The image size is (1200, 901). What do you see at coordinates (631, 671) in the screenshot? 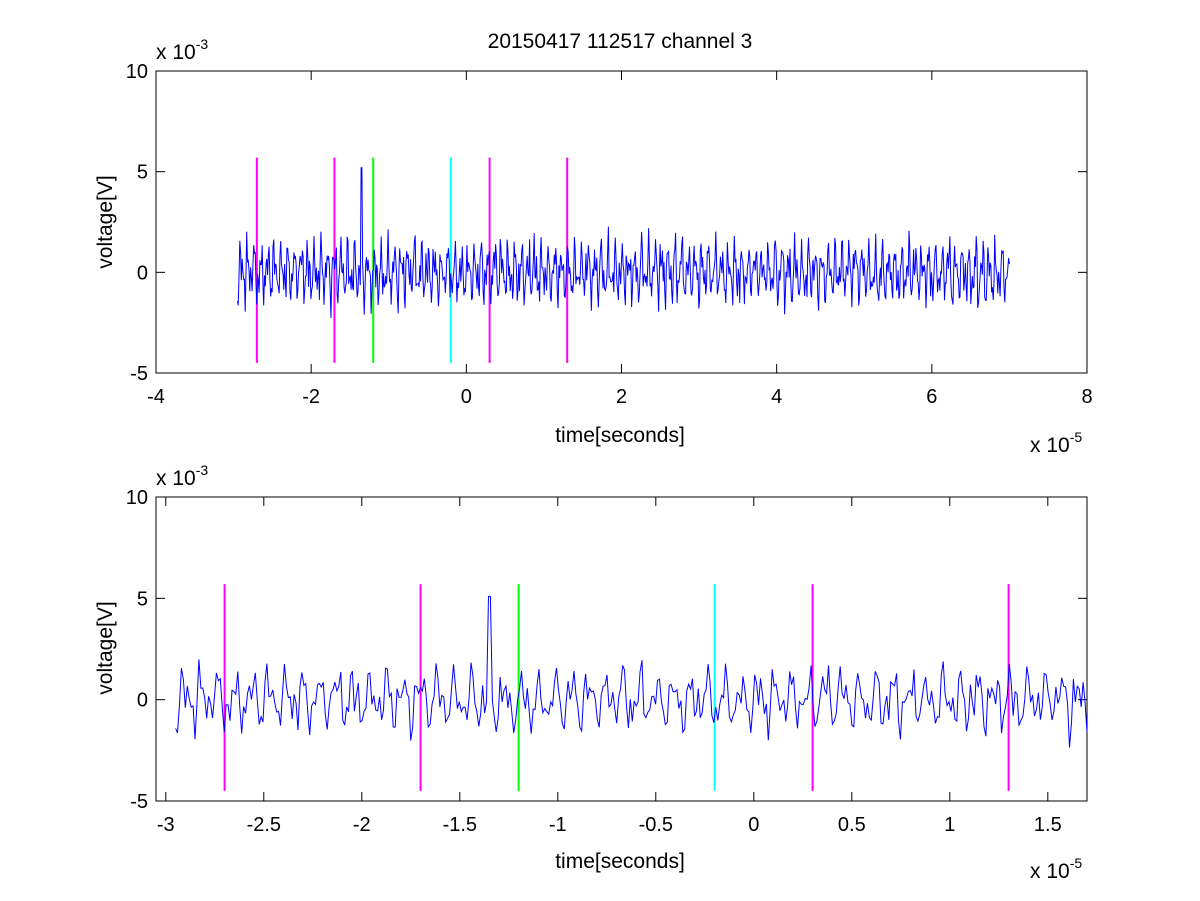
I see `signal-line-bottom` at bounding box center [631, 671].